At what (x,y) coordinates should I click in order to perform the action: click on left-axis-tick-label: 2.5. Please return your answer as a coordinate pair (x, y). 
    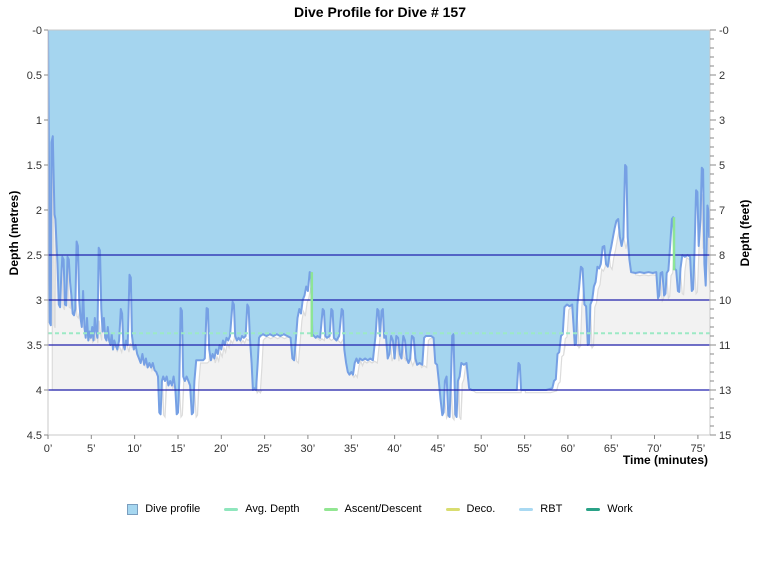
    Looking at the image, I should click on (34, 256).